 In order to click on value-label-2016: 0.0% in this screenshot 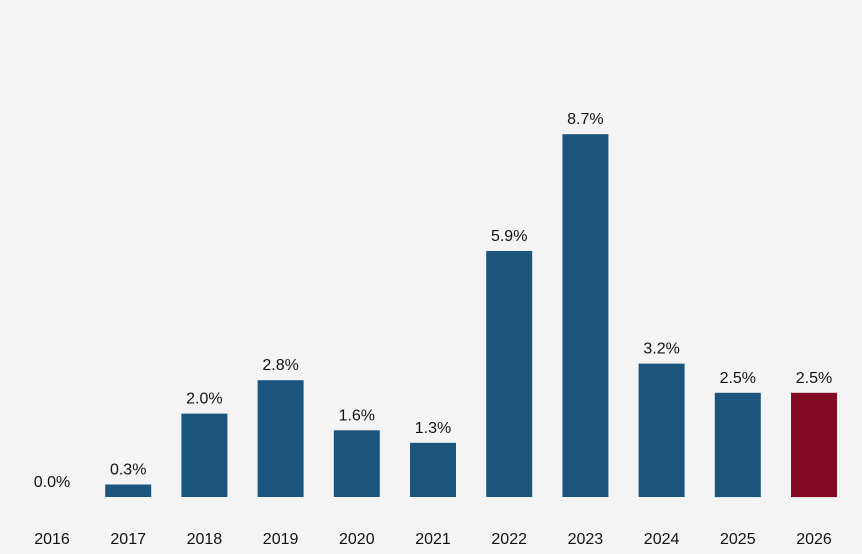, I will do `click(52, 482)`.